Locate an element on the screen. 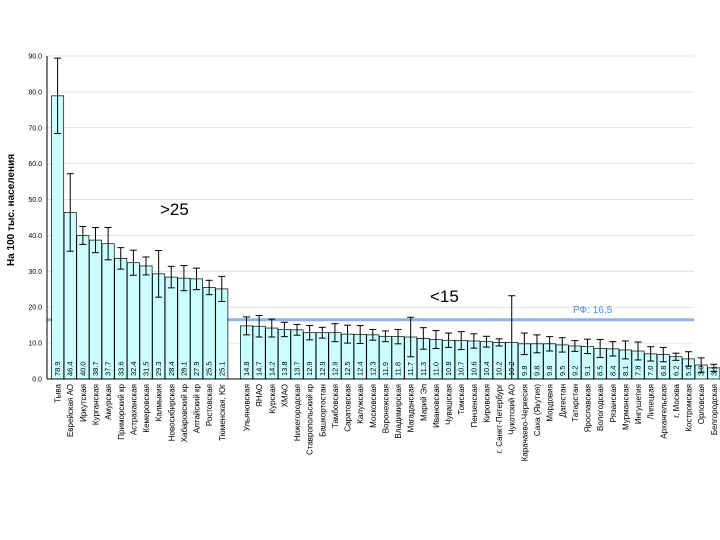  category-label: Чувашская is located at coordinates (449, 404).